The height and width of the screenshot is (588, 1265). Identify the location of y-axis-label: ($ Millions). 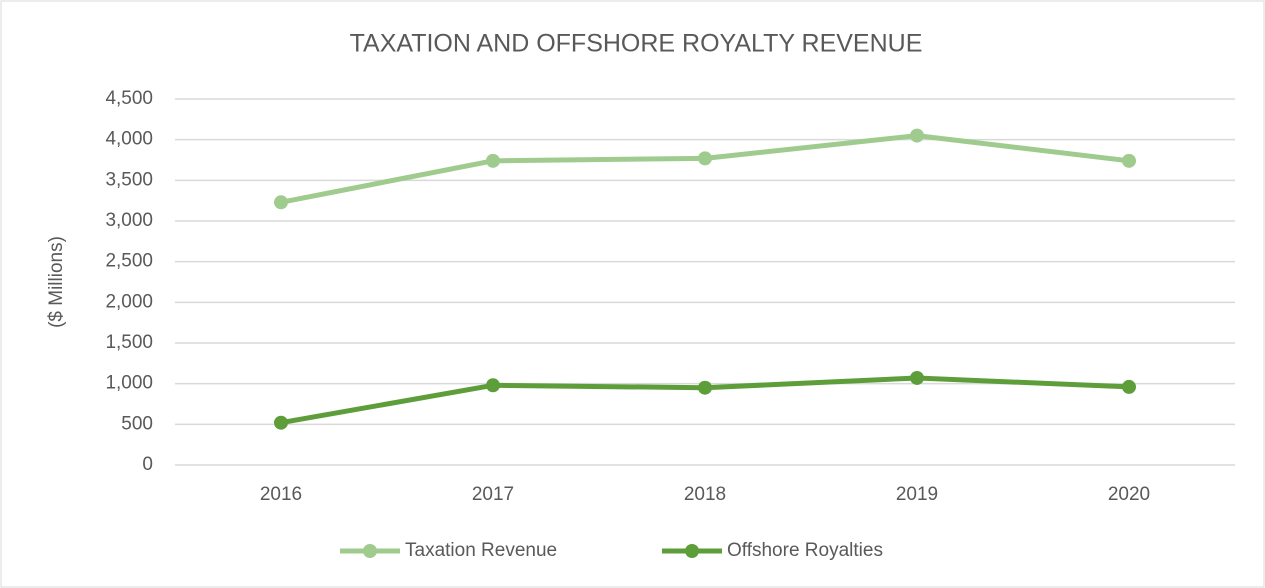
(56, 282).